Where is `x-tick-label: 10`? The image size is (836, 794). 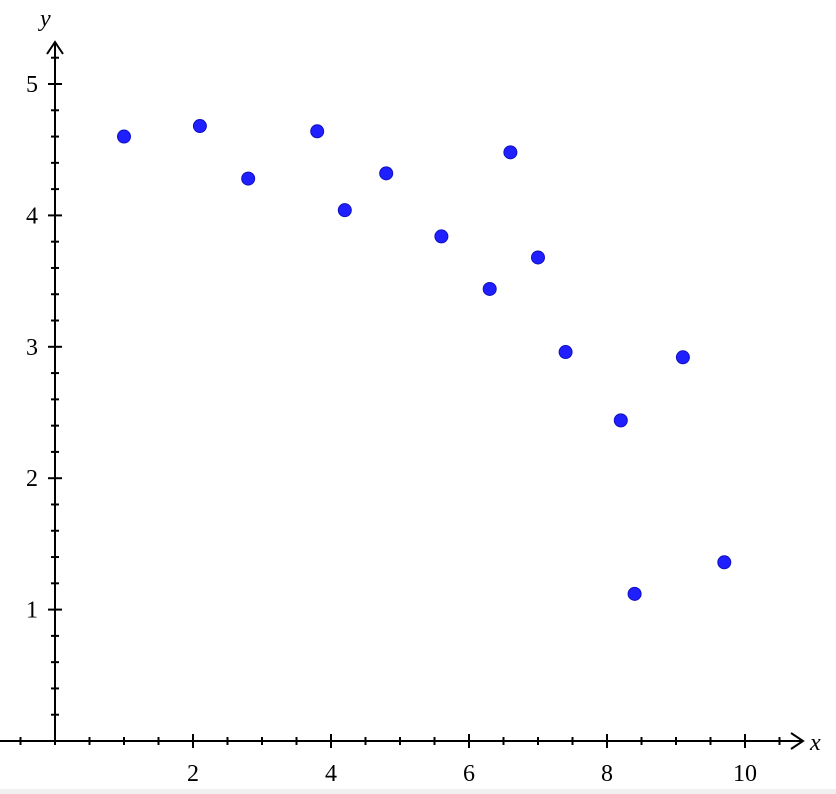
x-tick-label: 10 is located at coordinates (745, 774).